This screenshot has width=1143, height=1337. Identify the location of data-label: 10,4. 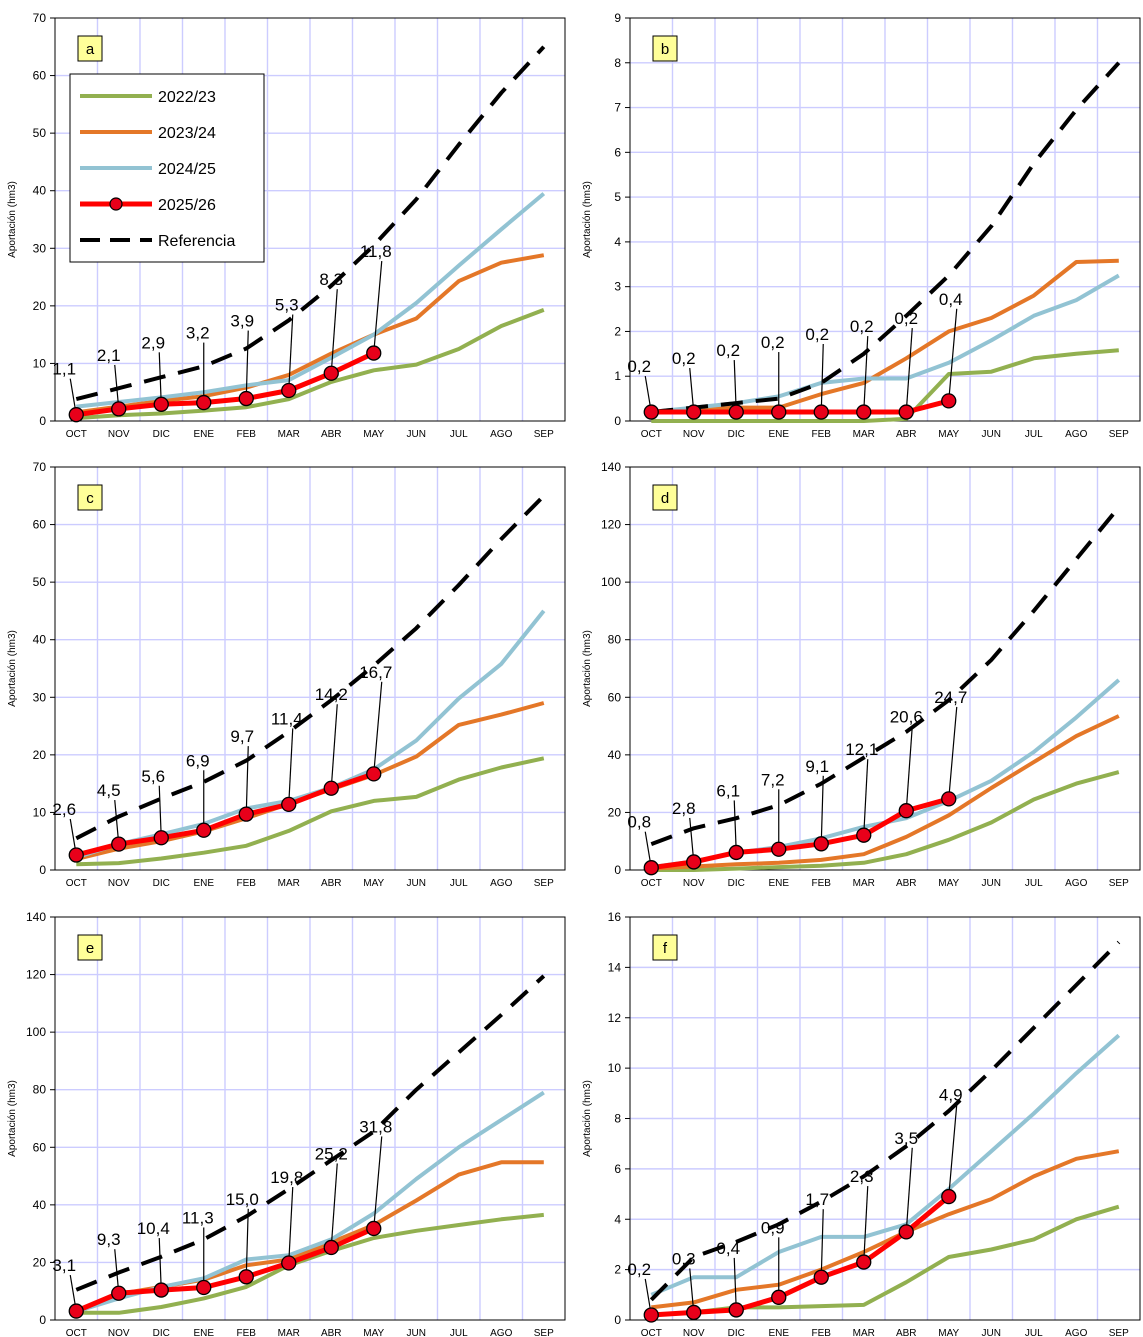
(153, 1228).